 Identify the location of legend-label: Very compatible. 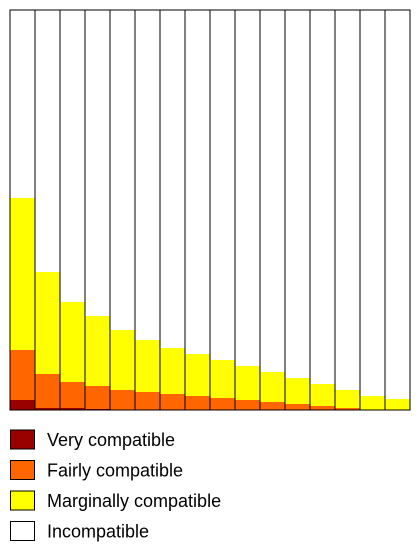
(111, 440).